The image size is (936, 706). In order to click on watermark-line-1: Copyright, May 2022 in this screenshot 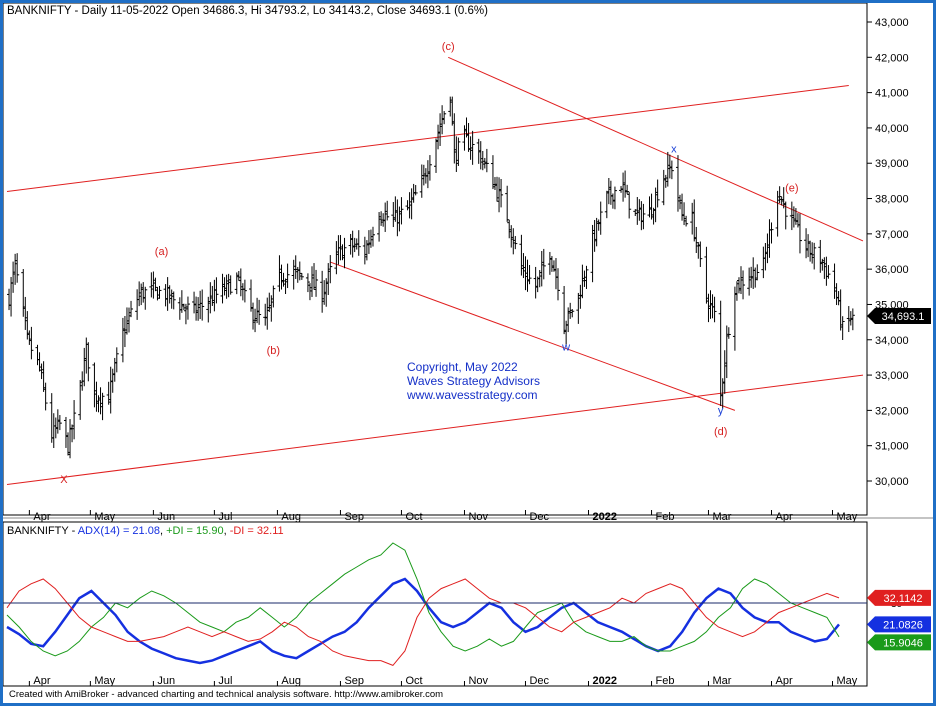, I will do `click(462, 367)`.